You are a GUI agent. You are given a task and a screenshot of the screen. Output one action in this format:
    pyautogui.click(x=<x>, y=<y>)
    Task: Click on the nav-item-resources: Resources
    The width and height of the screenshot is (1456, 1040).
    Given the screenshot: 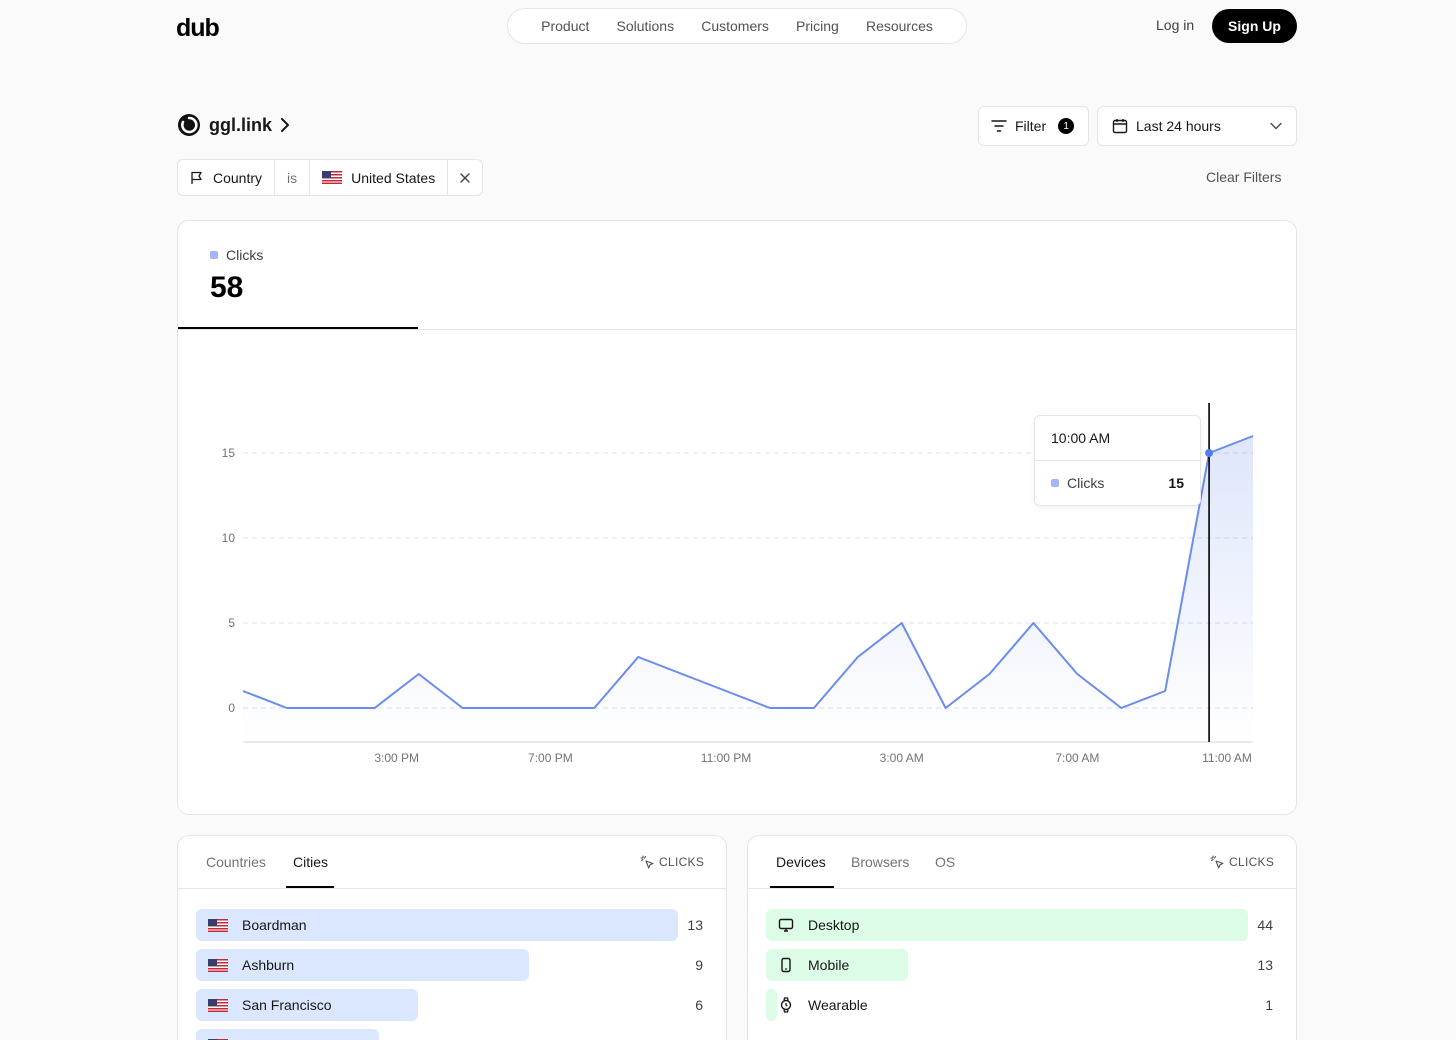 What is the action you would take?
    pyautogui.click(x=899, y=26)
    